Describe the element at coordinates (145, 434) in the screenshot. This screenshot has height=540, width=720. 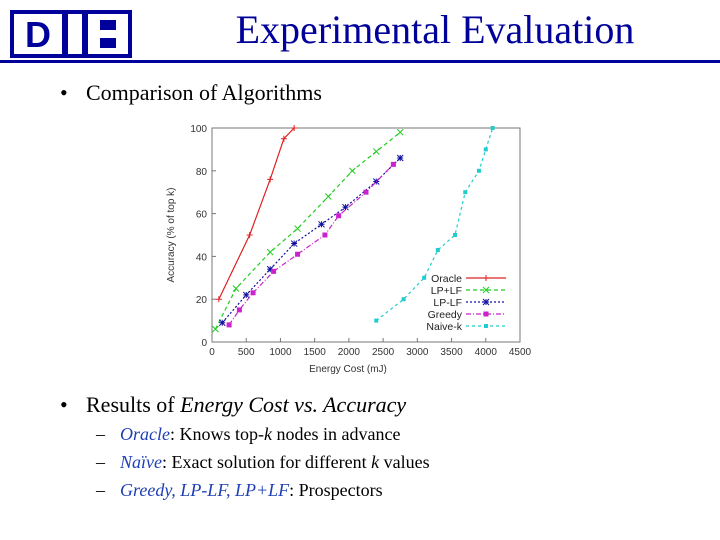
I see `algorithm-name: Oracle` at that location.